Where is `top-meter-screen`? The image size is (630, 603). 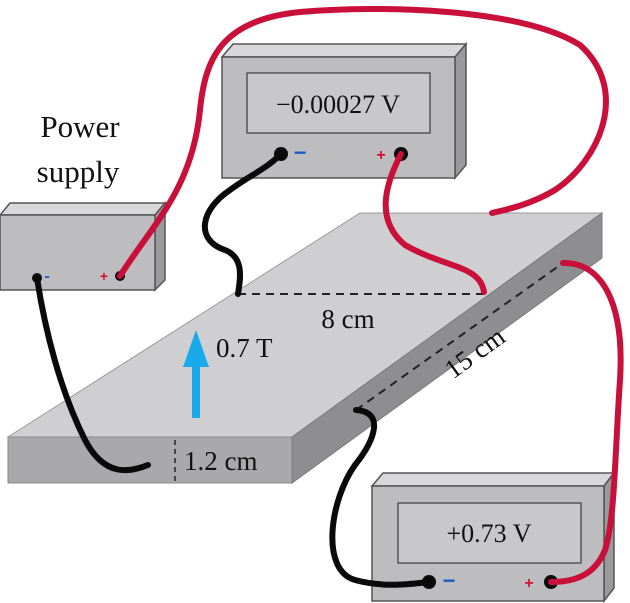
top-meter-screen is located at coordinates (338, 103).